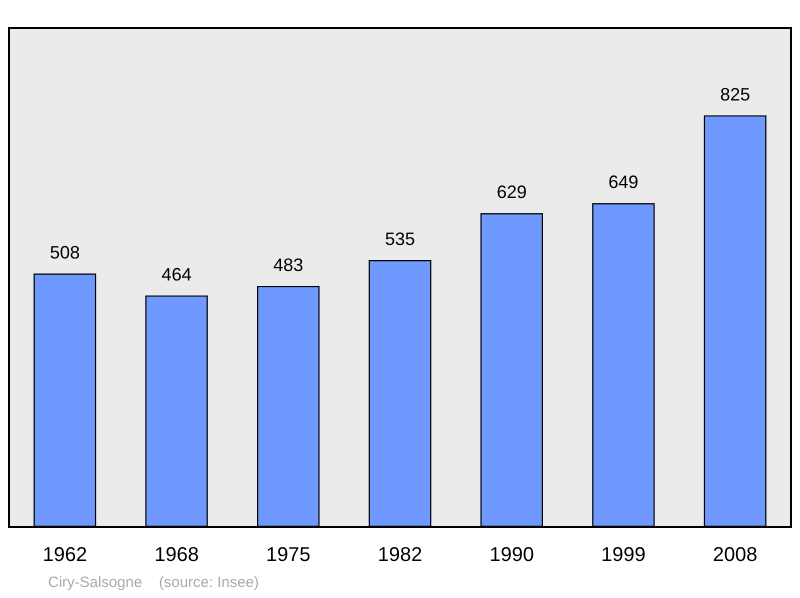  Describe the element at coordinates (735, 94) in the screenshot. I see `data-label: 825` at that location.